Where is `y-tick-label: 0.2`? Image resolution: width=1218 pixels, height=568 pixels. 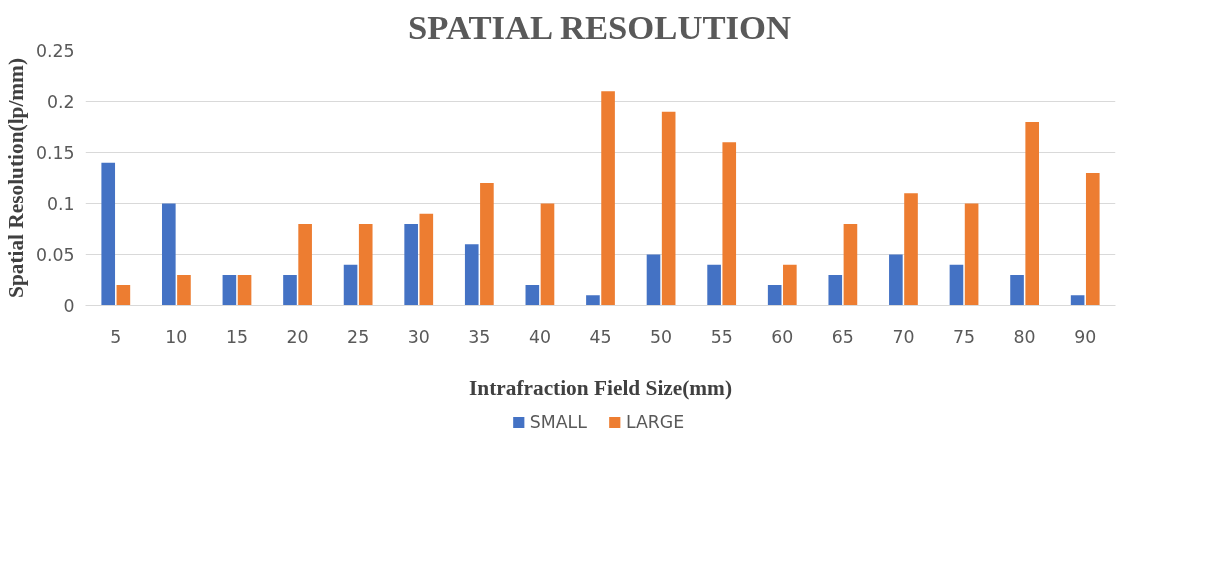
y-tick-label: 0.2 is located at coordinates (60, 102).